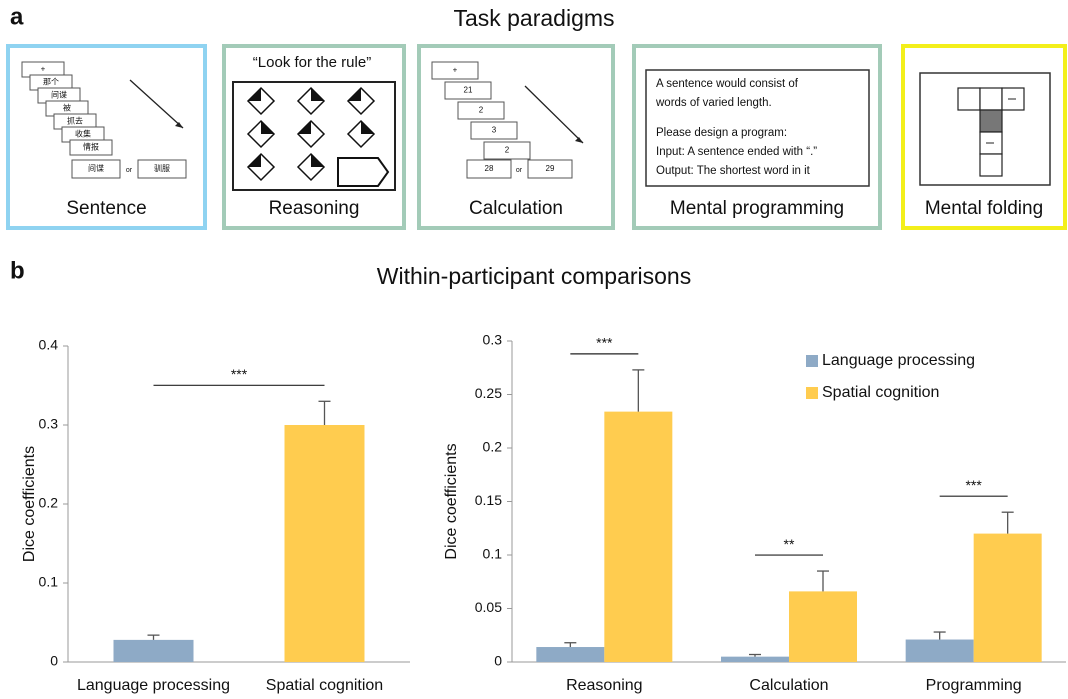  I want to click on stimulus-text: 被, so click(67, 108).